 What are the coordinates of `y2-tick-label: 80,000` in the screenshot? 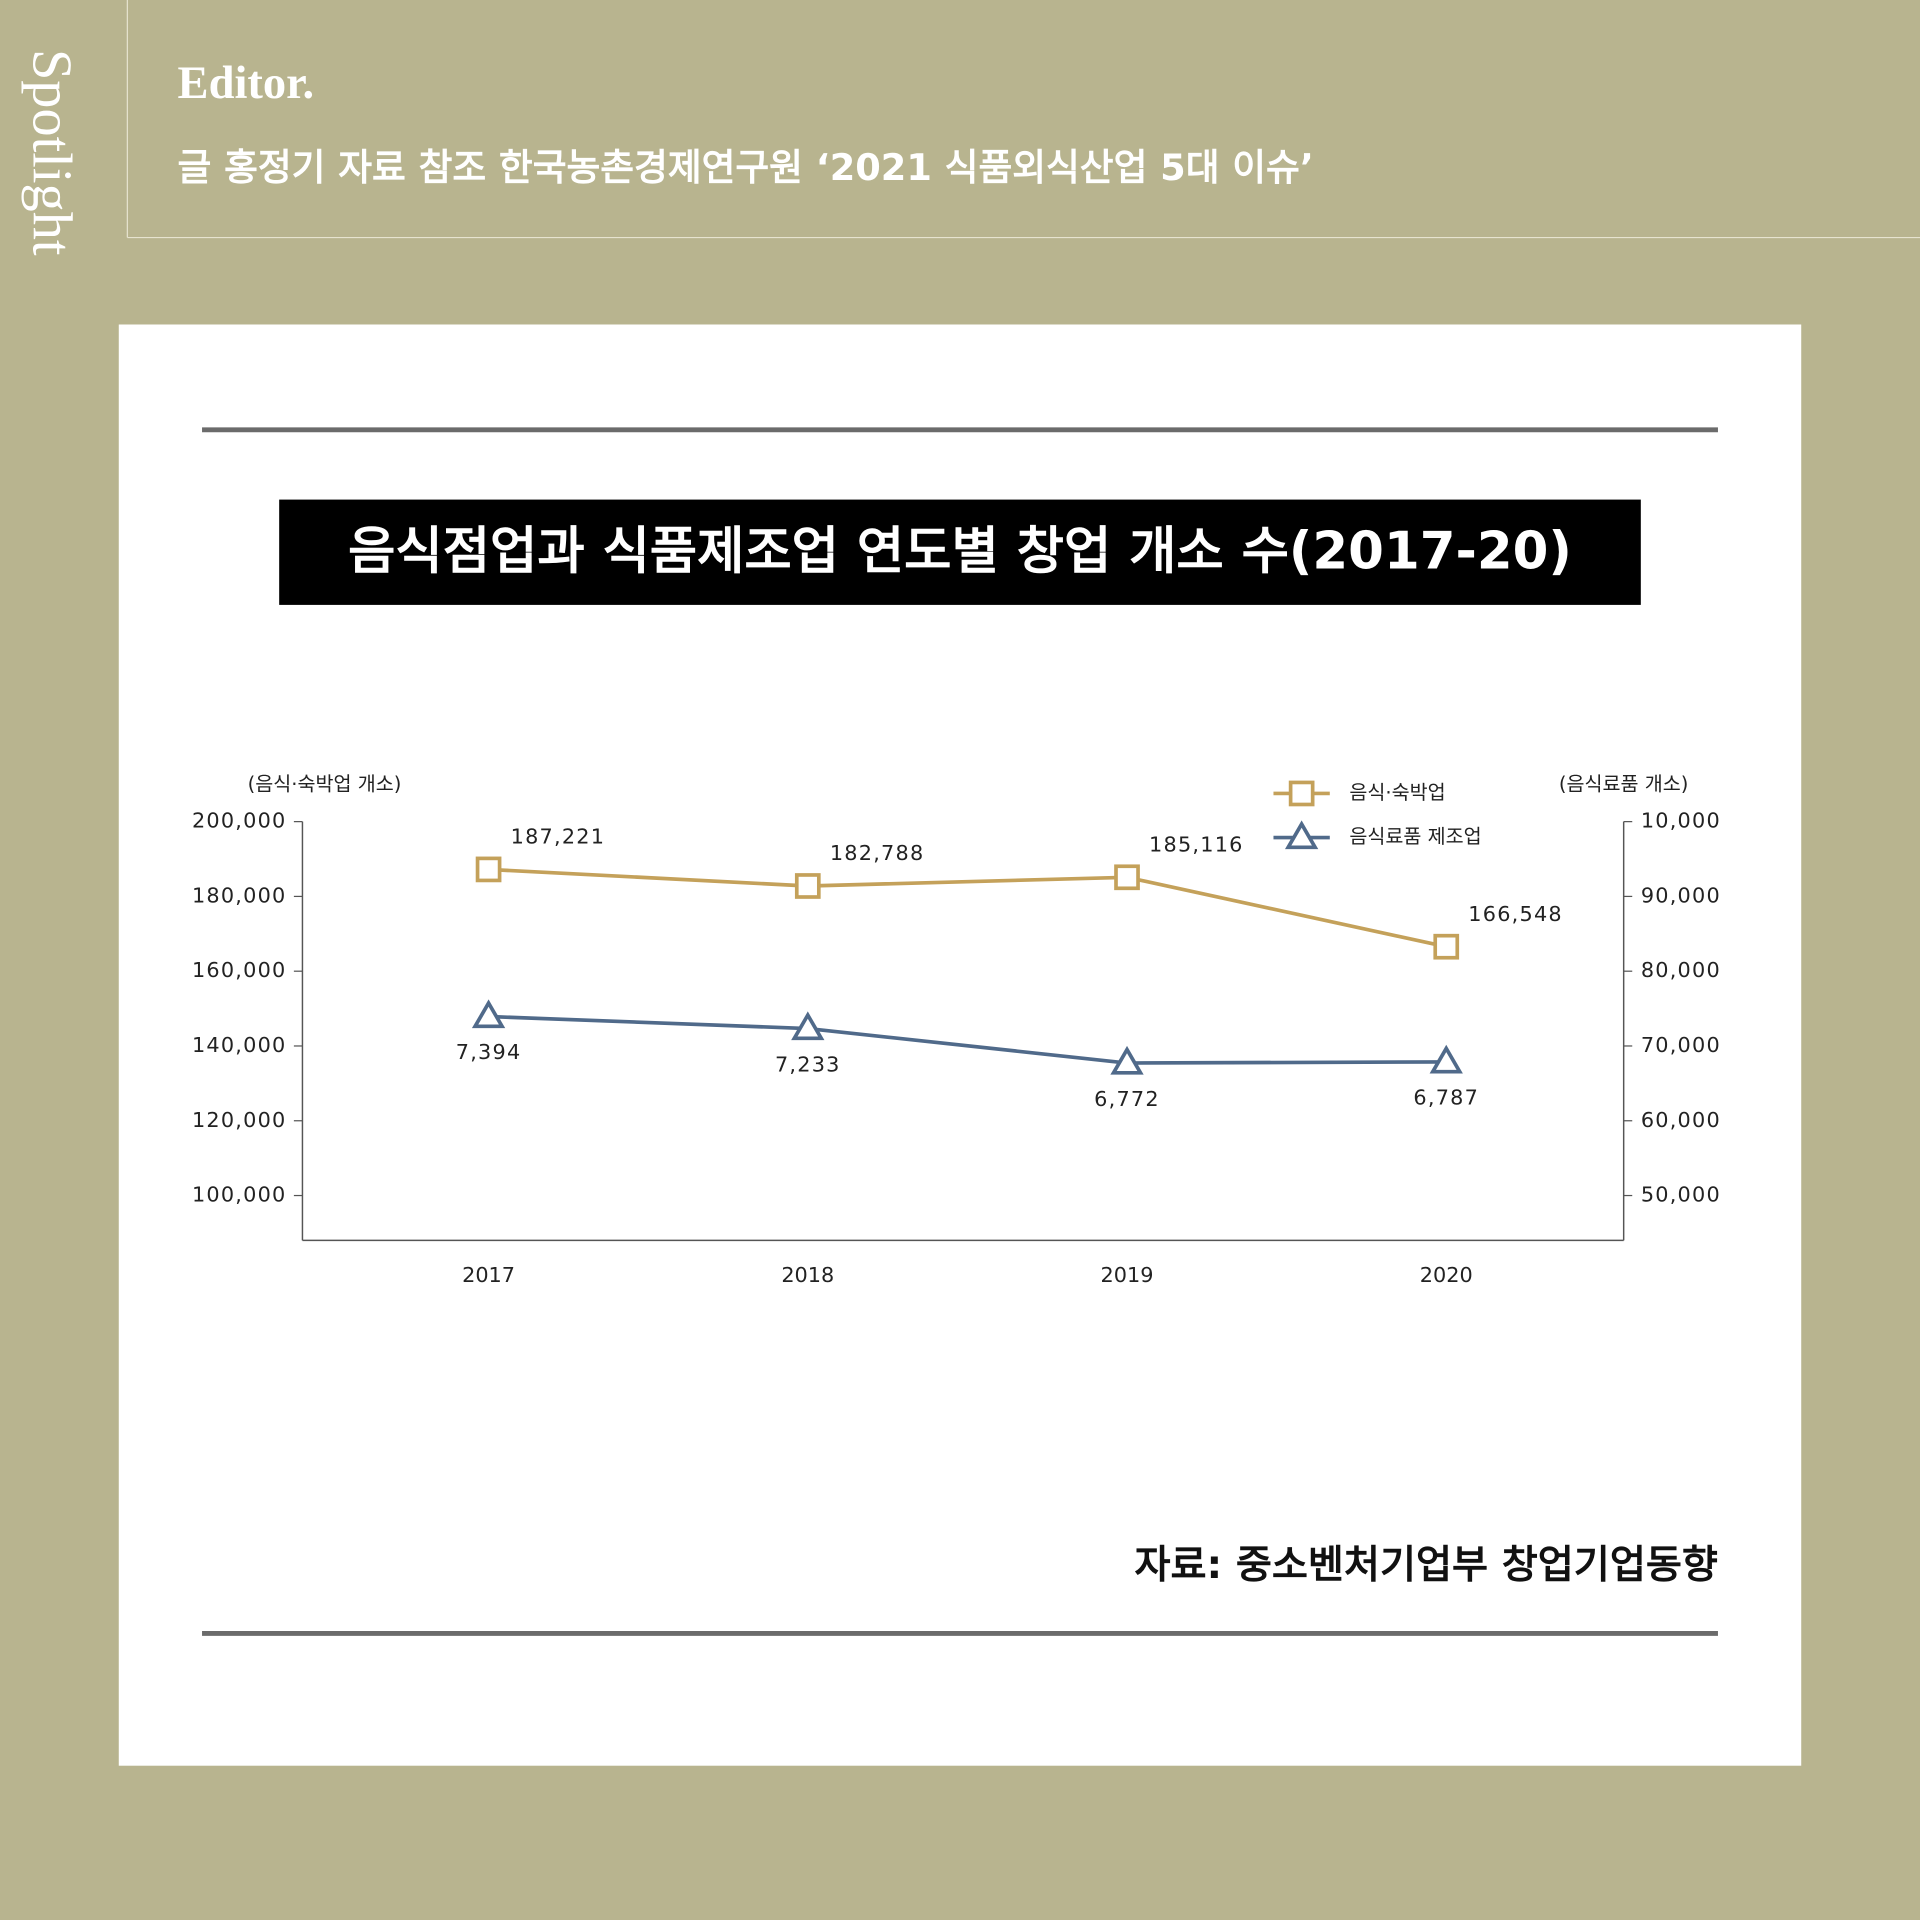 It's located at (1681, 970).